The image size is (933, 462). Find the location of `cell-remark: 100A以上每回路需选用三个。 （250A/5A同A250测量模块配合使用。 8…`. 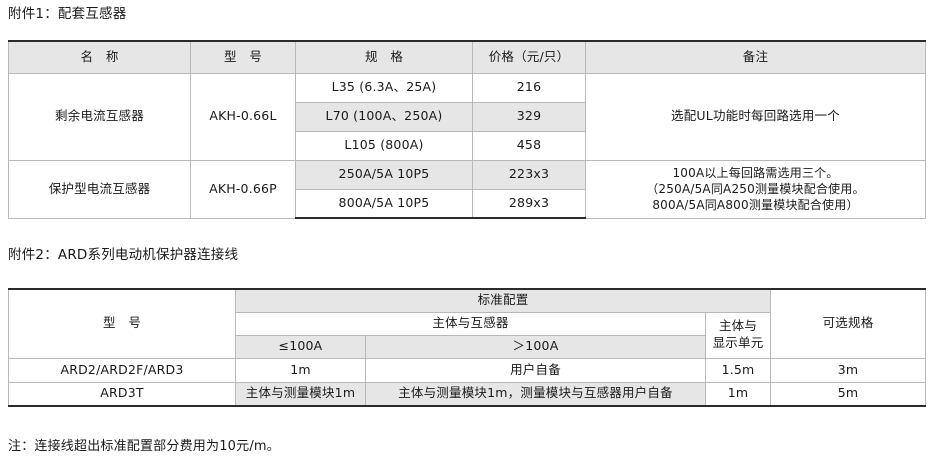

cell-remark: 100A以上每回路需选用三个。 （250A/5A同A250测量模块配合使用。 8… is located at coordinates (755, 189).